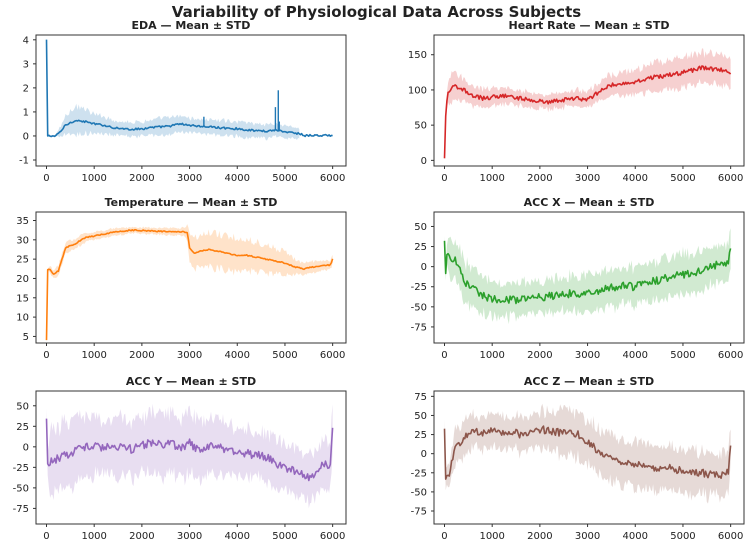  Describe the element at coordinates (191, 25) in the screenshot. I see `subplot-title: EDA — Mean ± STD` at that location.